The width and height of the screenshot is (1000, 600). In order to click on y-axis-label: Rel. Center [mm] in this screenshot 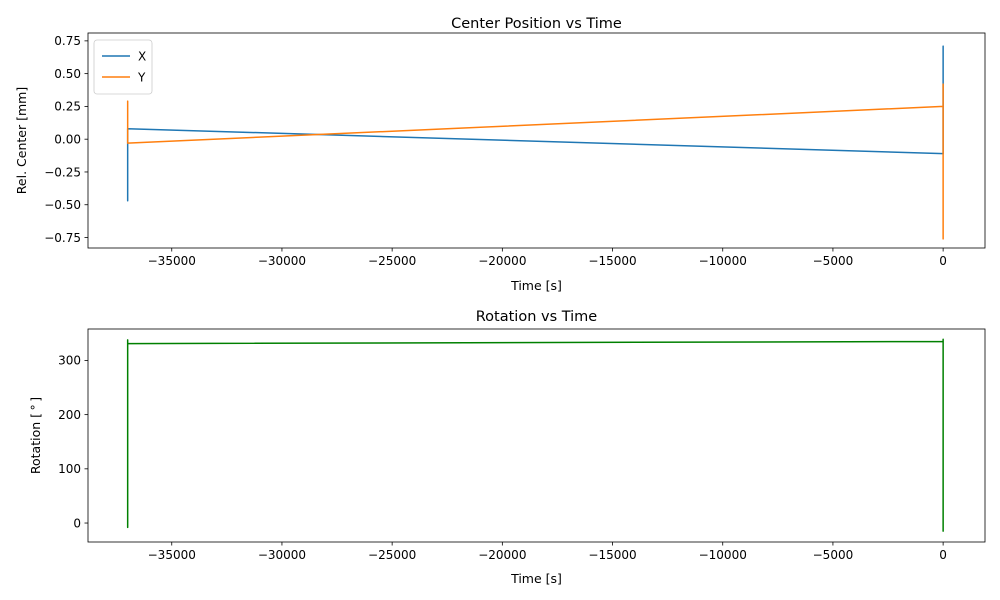, I will do `click(21, 140)`.